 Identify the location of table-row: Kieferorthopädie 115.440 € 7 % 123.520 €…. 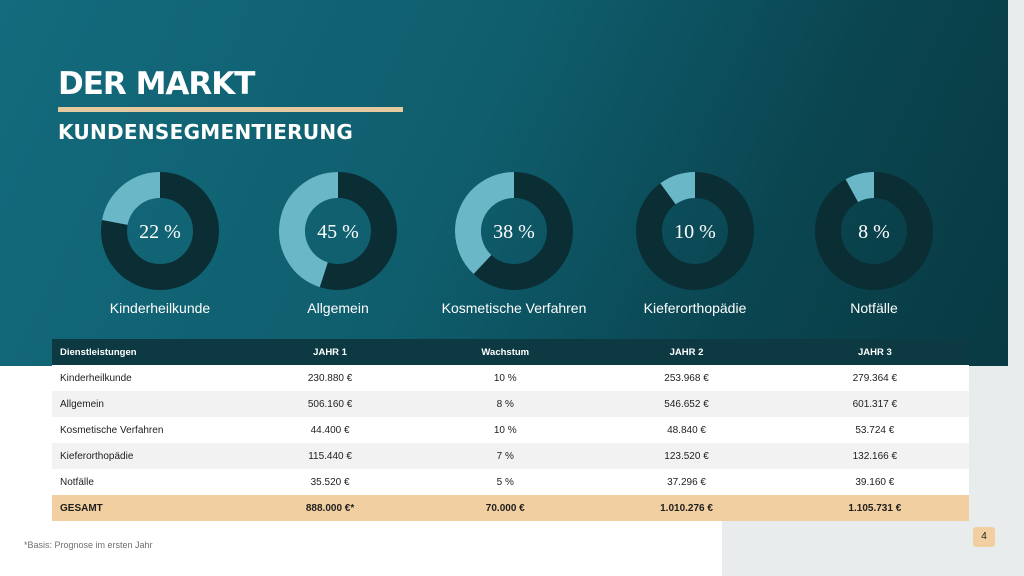
(510, 456).